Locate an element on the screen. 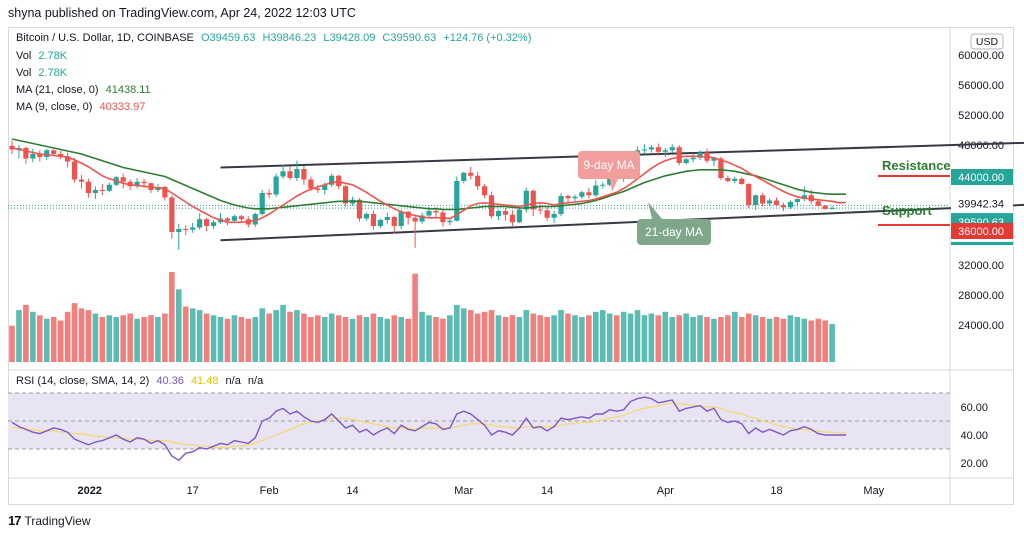  legend-vol-row-1: Vol 2.78K is located at coordinates (41, 56).